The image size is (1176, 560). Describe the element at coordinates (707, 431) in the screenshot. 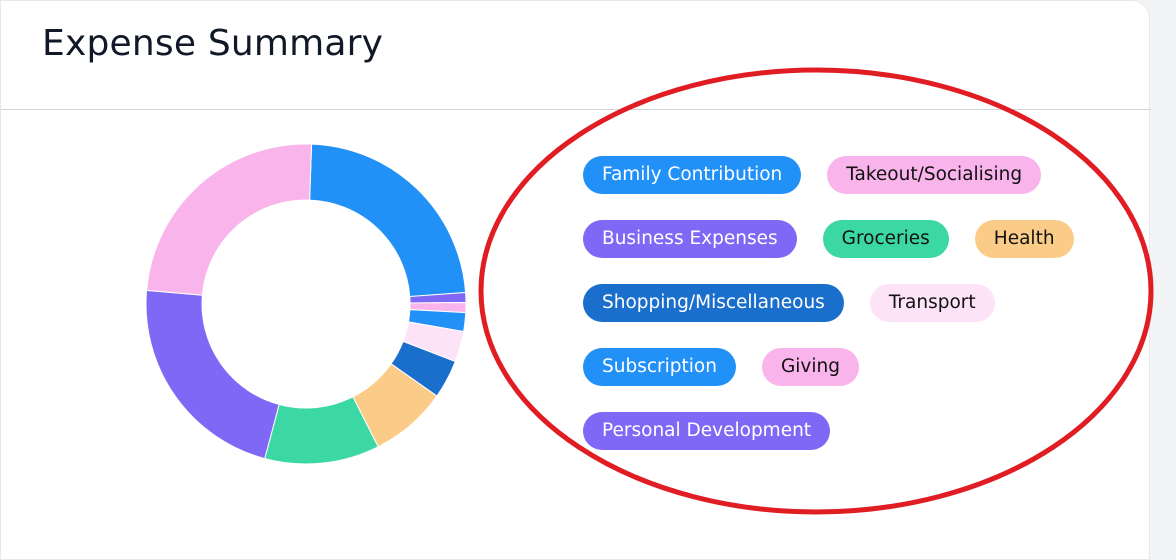

I see `legend-item-personal-development: Personal Development` at that location.